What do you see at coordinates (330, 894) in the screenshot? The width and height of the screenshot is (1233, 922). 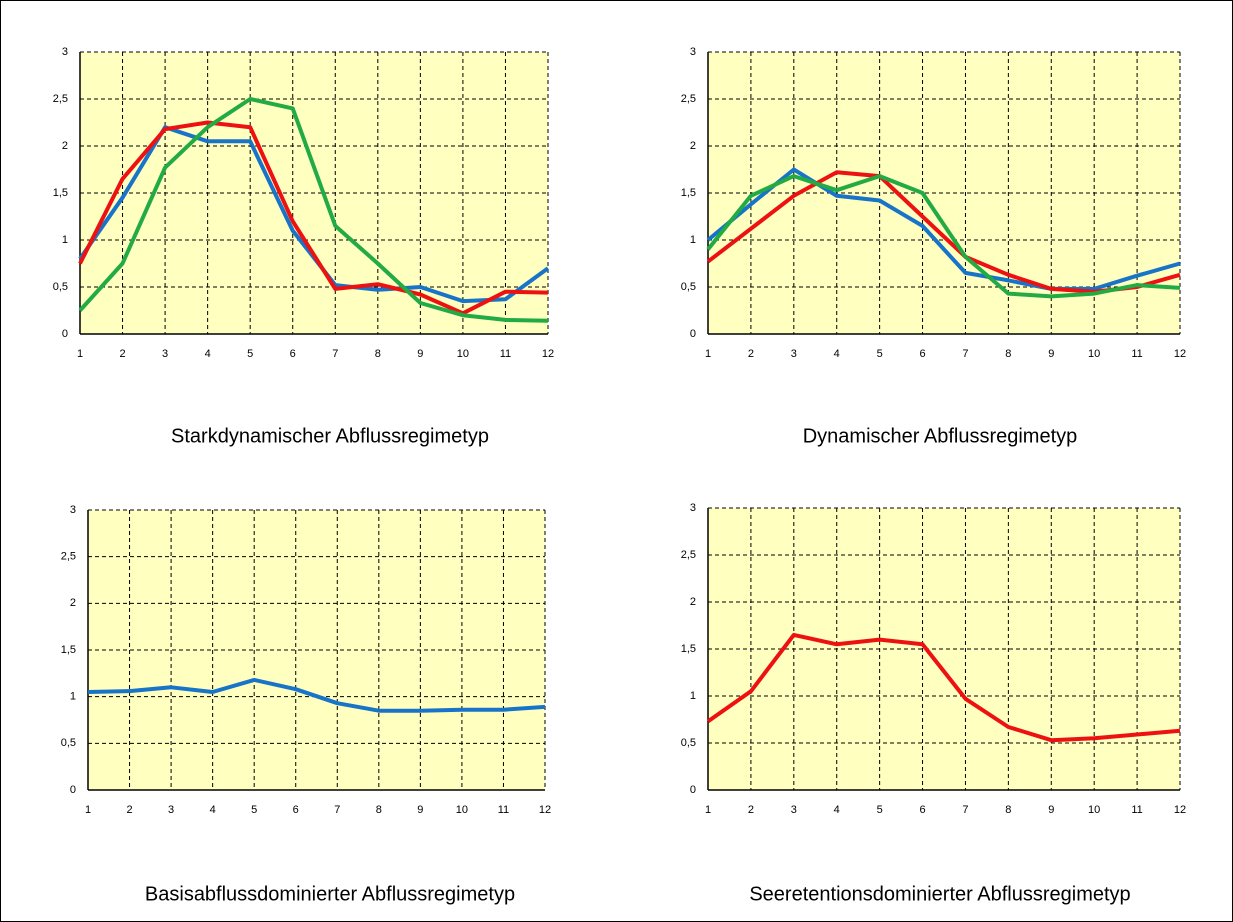 I see `chart-title: Basisabflussdominierter Abflussregimetyp` at bounding box center [330, 894].